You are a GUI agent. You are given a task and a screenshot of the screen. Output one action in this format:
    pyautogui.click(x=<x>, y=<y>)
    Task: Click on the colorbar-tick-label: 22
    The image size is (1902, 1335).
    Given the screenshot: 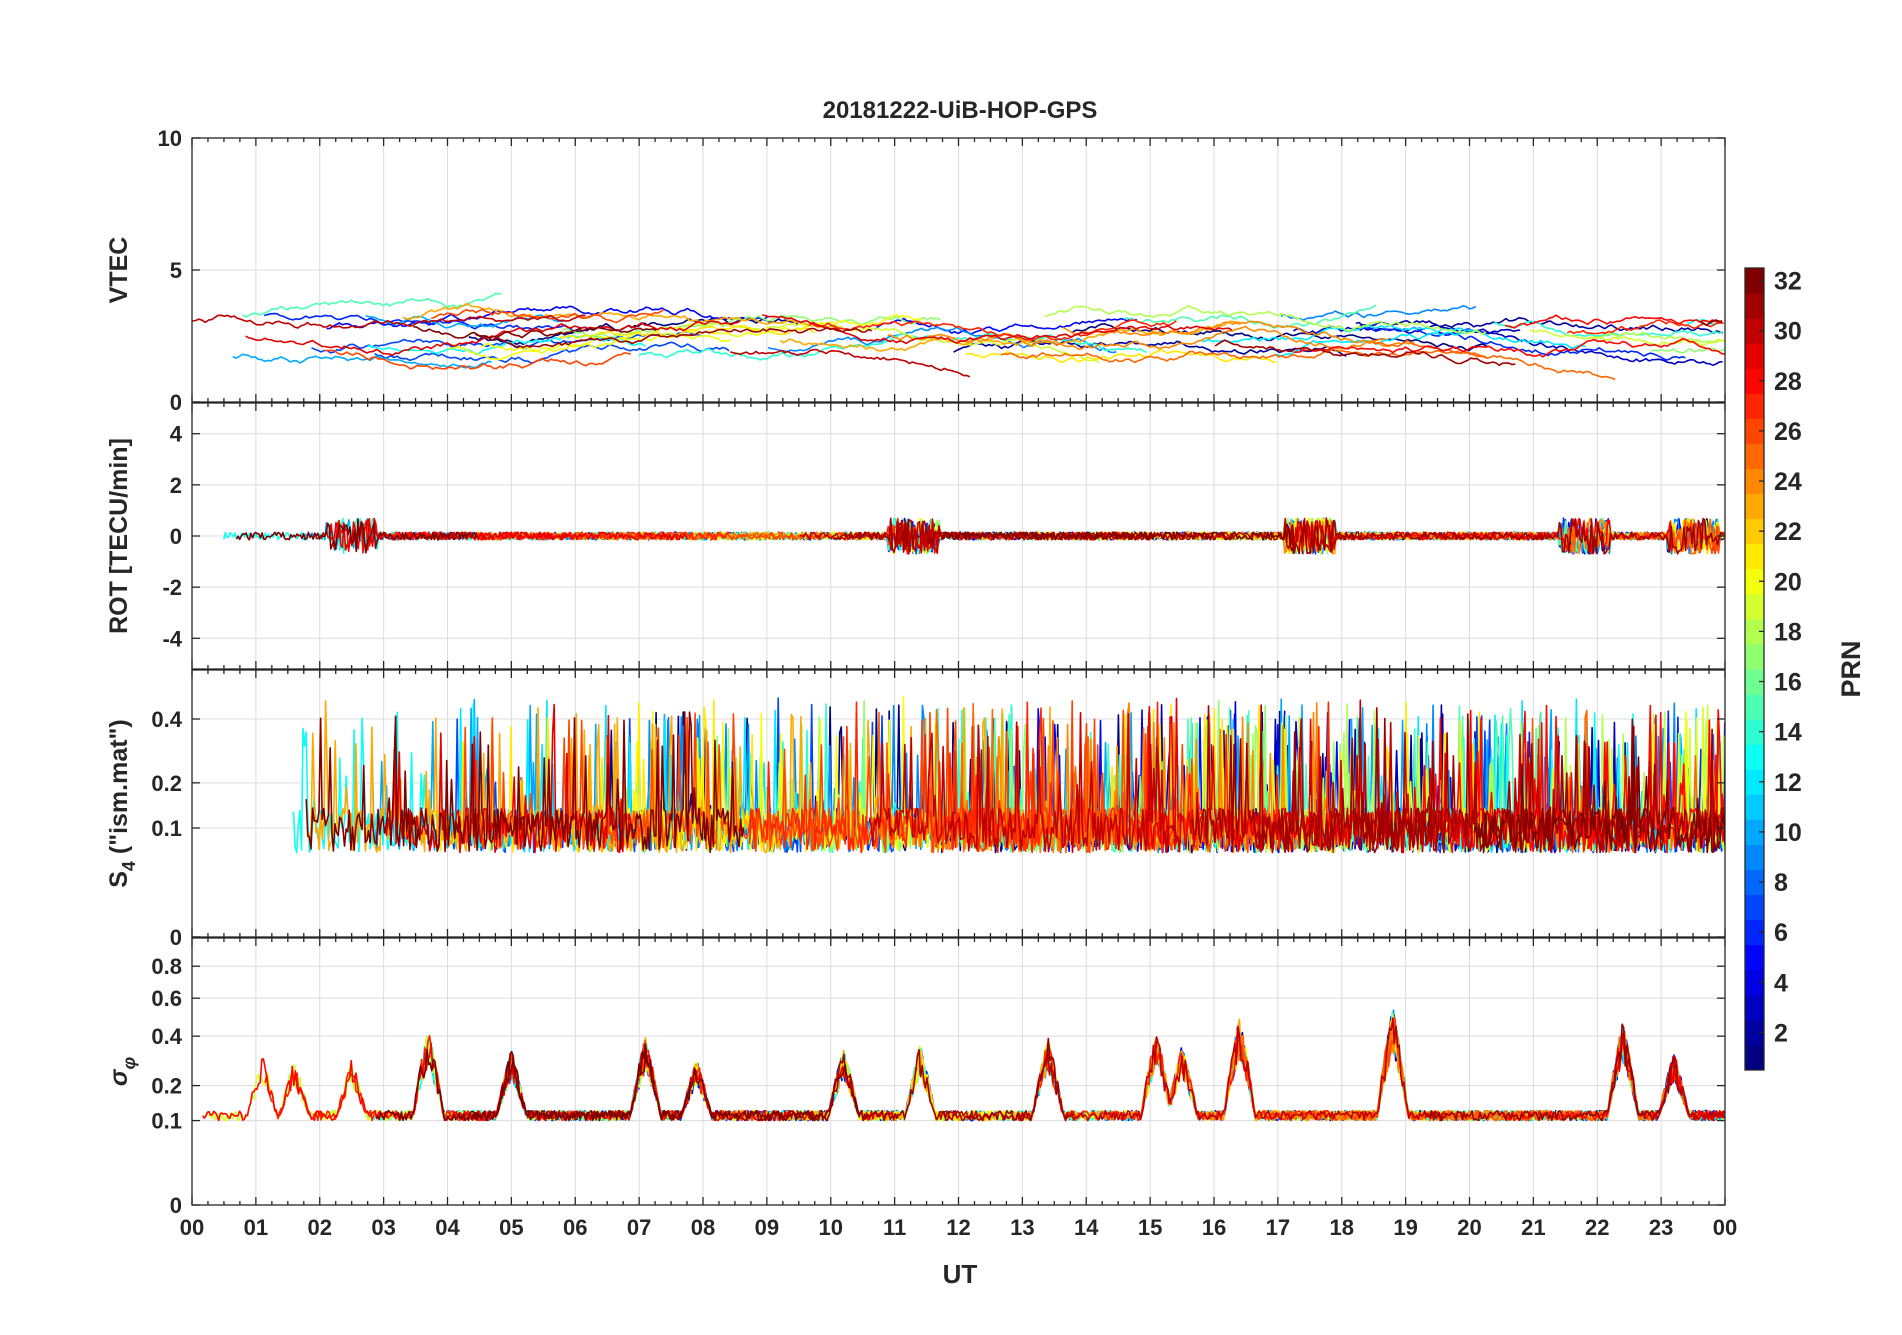 What is the action you would take?
    pyautogui.click(x=1788, y=532)
    